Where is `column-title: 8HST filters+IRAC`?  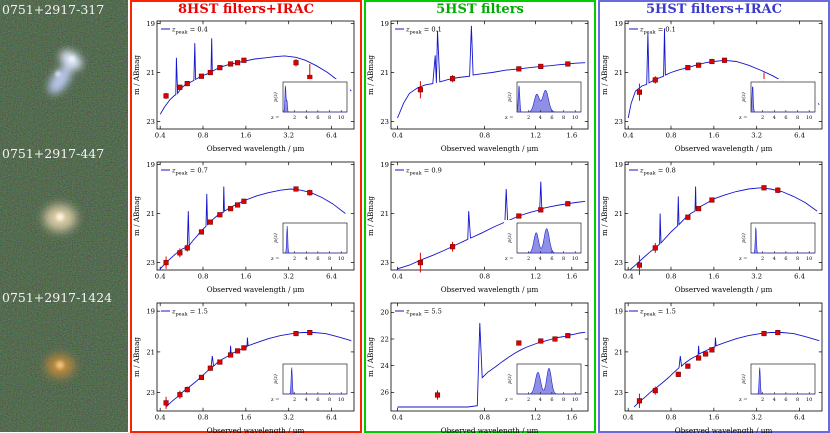
column-title: 8HST filters+IRAC is located at coordinates (246, 9).